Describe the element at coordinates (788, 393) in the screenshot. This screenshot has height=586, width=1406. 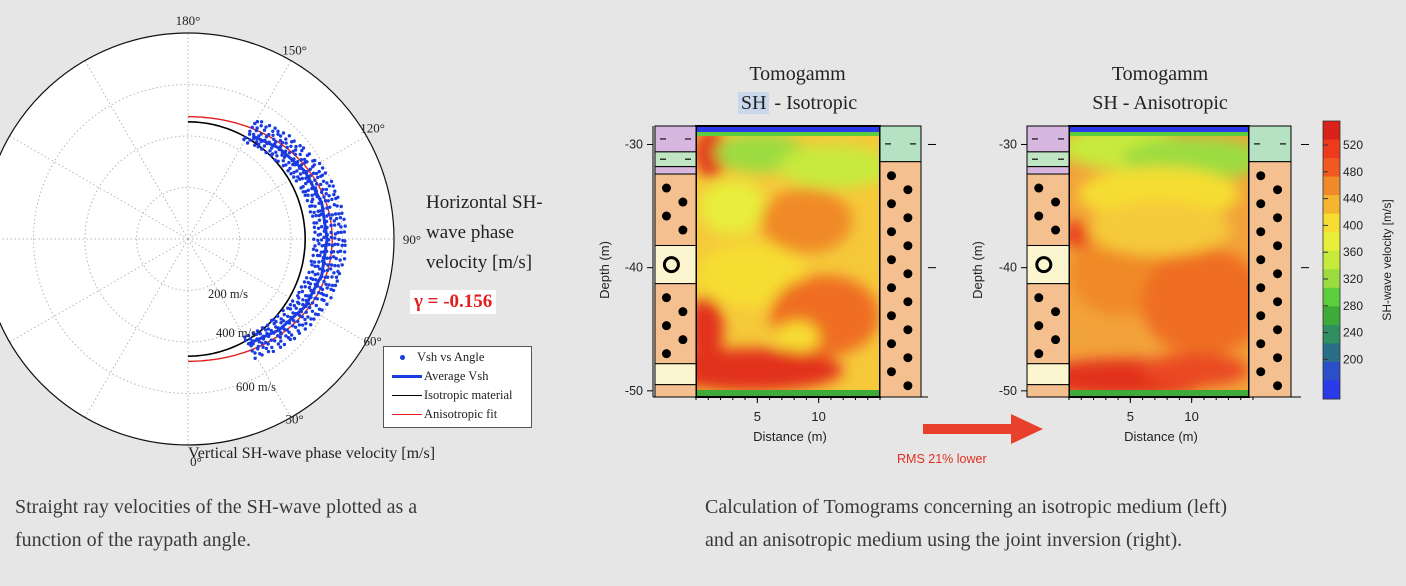
I see `tomo-bottom-band` at that location.